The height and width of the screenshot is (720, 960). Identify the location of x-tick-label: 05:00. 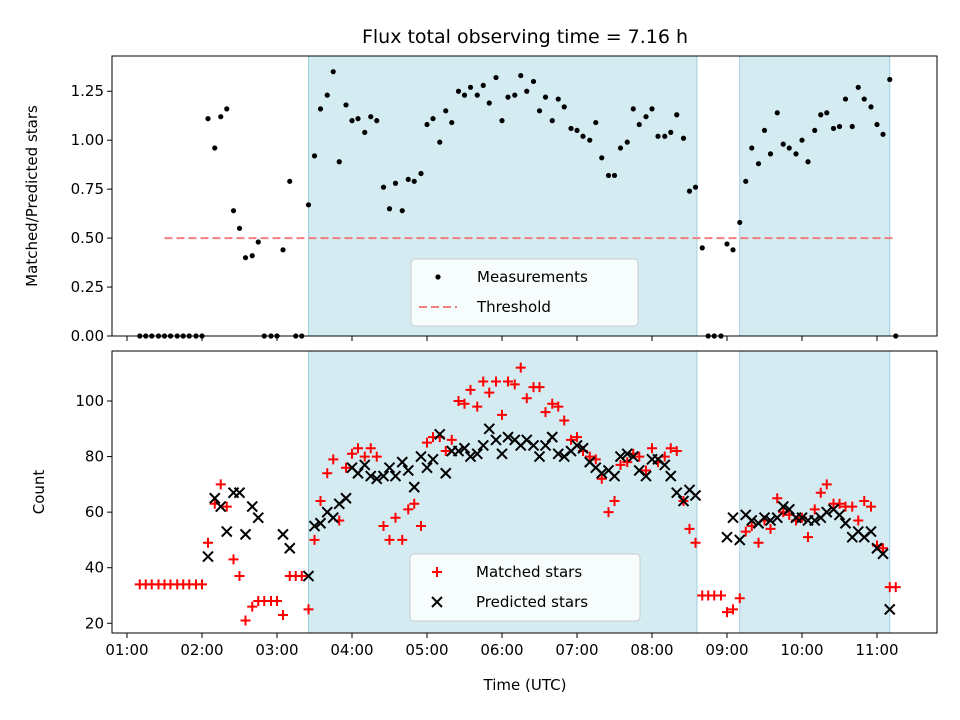
(426, 650).